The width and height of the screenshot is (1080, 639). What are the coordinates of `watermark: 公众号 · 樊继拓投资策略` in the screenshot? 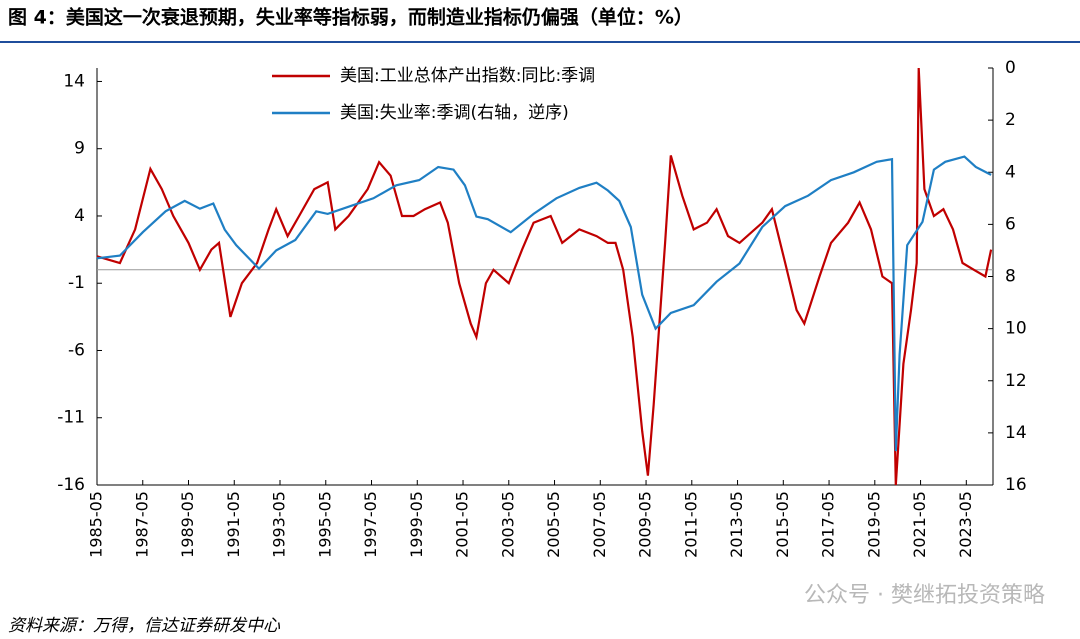 It's located at (924, 595).